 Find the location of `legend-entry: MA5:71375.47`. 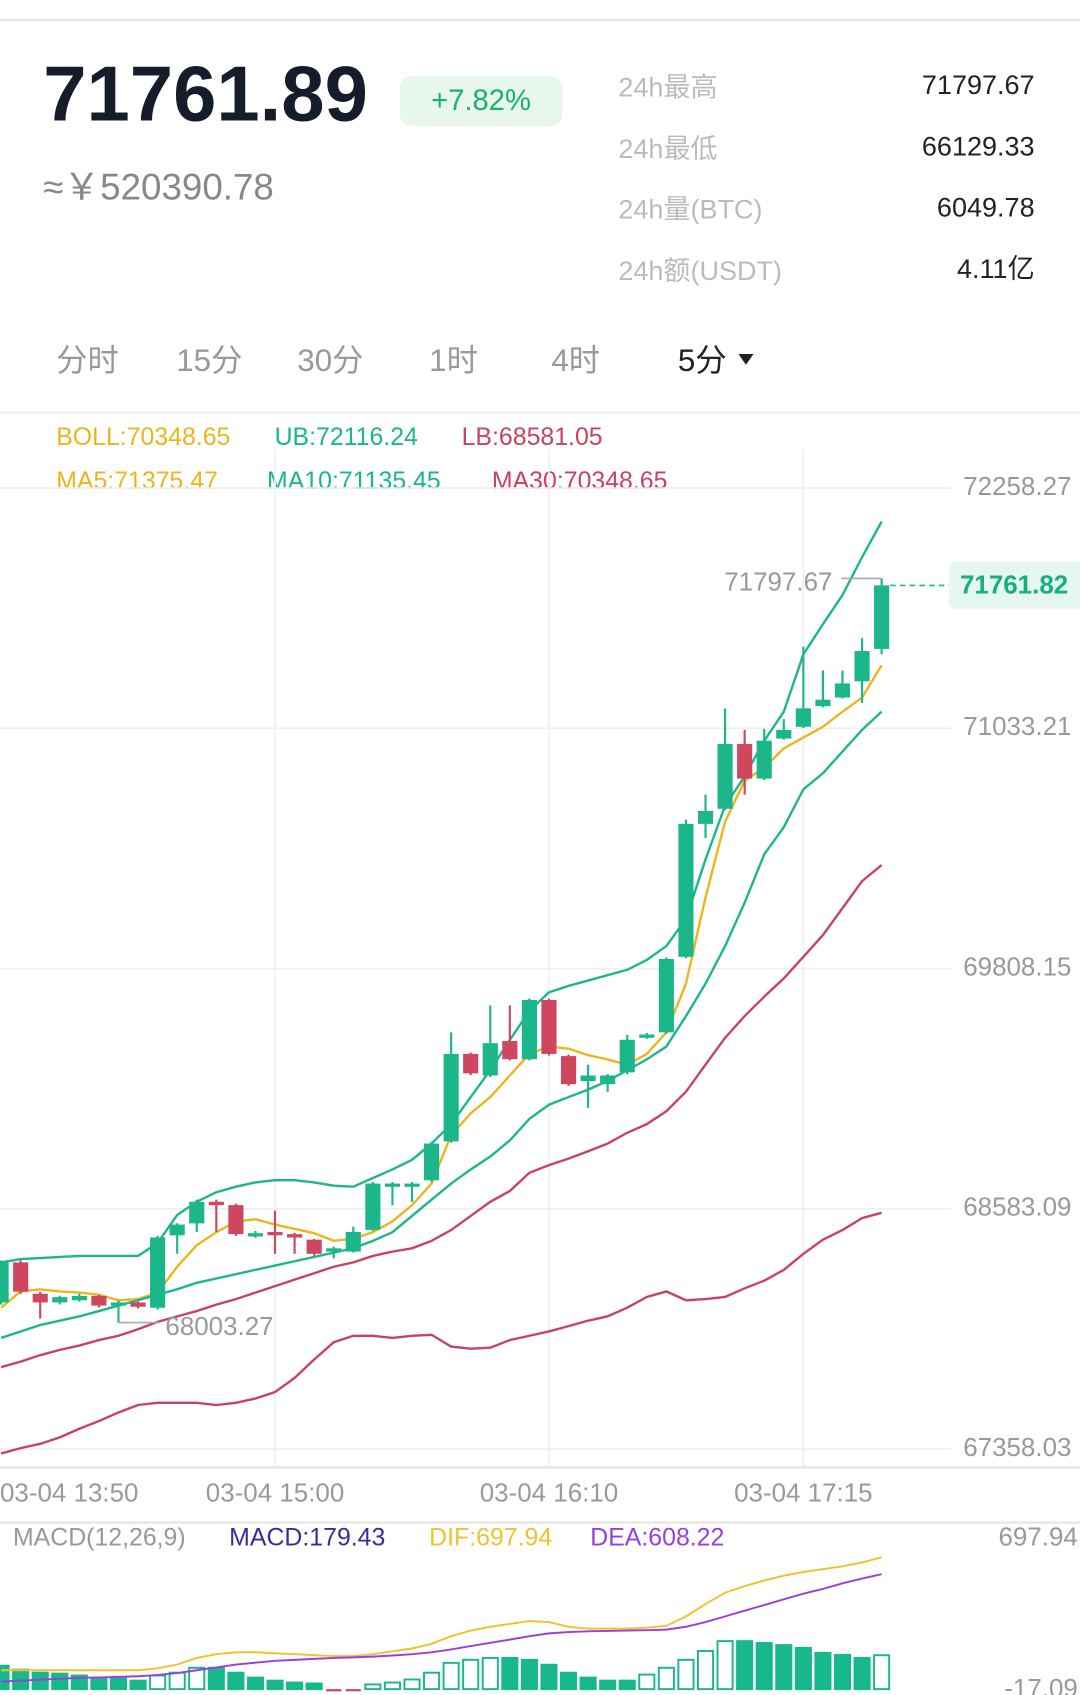

legend-entry: MA5:71375.47 is located at coordinates (137, 481).